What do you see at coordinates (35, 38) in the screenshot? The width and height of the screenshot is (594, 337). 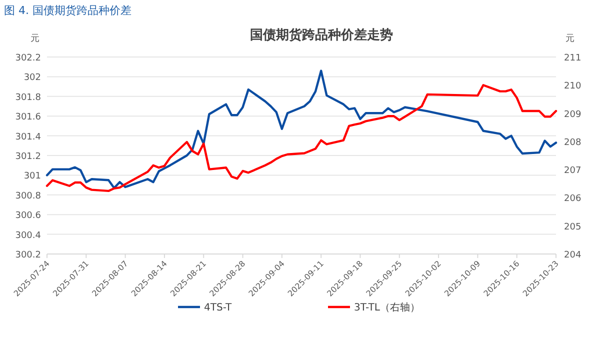 I see `y-axis-title: 元` at bounding box center [35, 38].